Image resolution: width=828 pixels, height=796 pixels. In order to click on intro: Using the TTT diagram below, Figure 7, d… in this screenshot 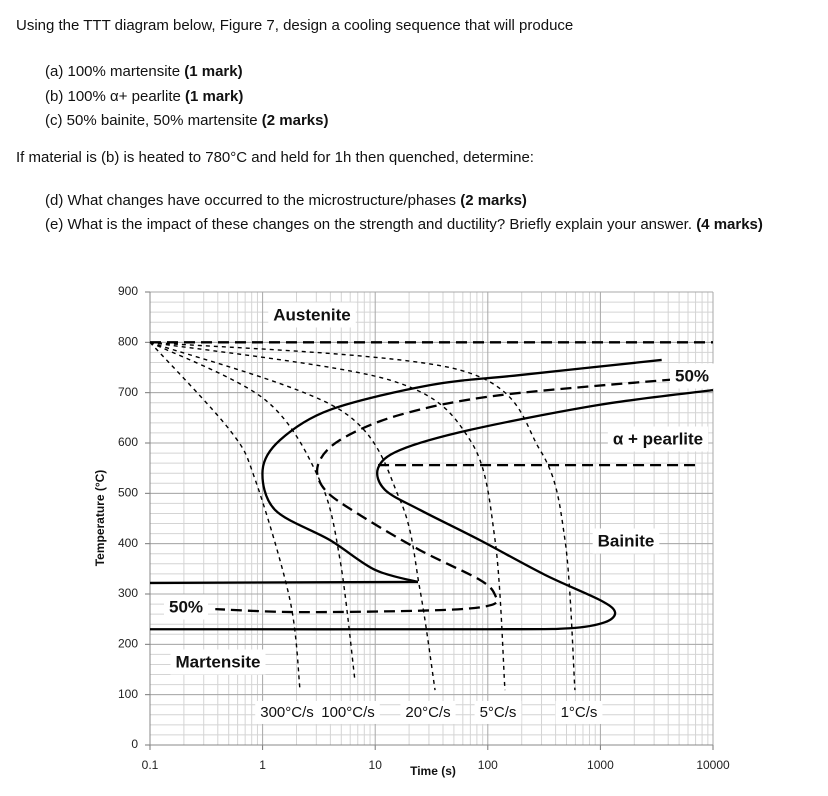, I will do `click(295, 25)`.